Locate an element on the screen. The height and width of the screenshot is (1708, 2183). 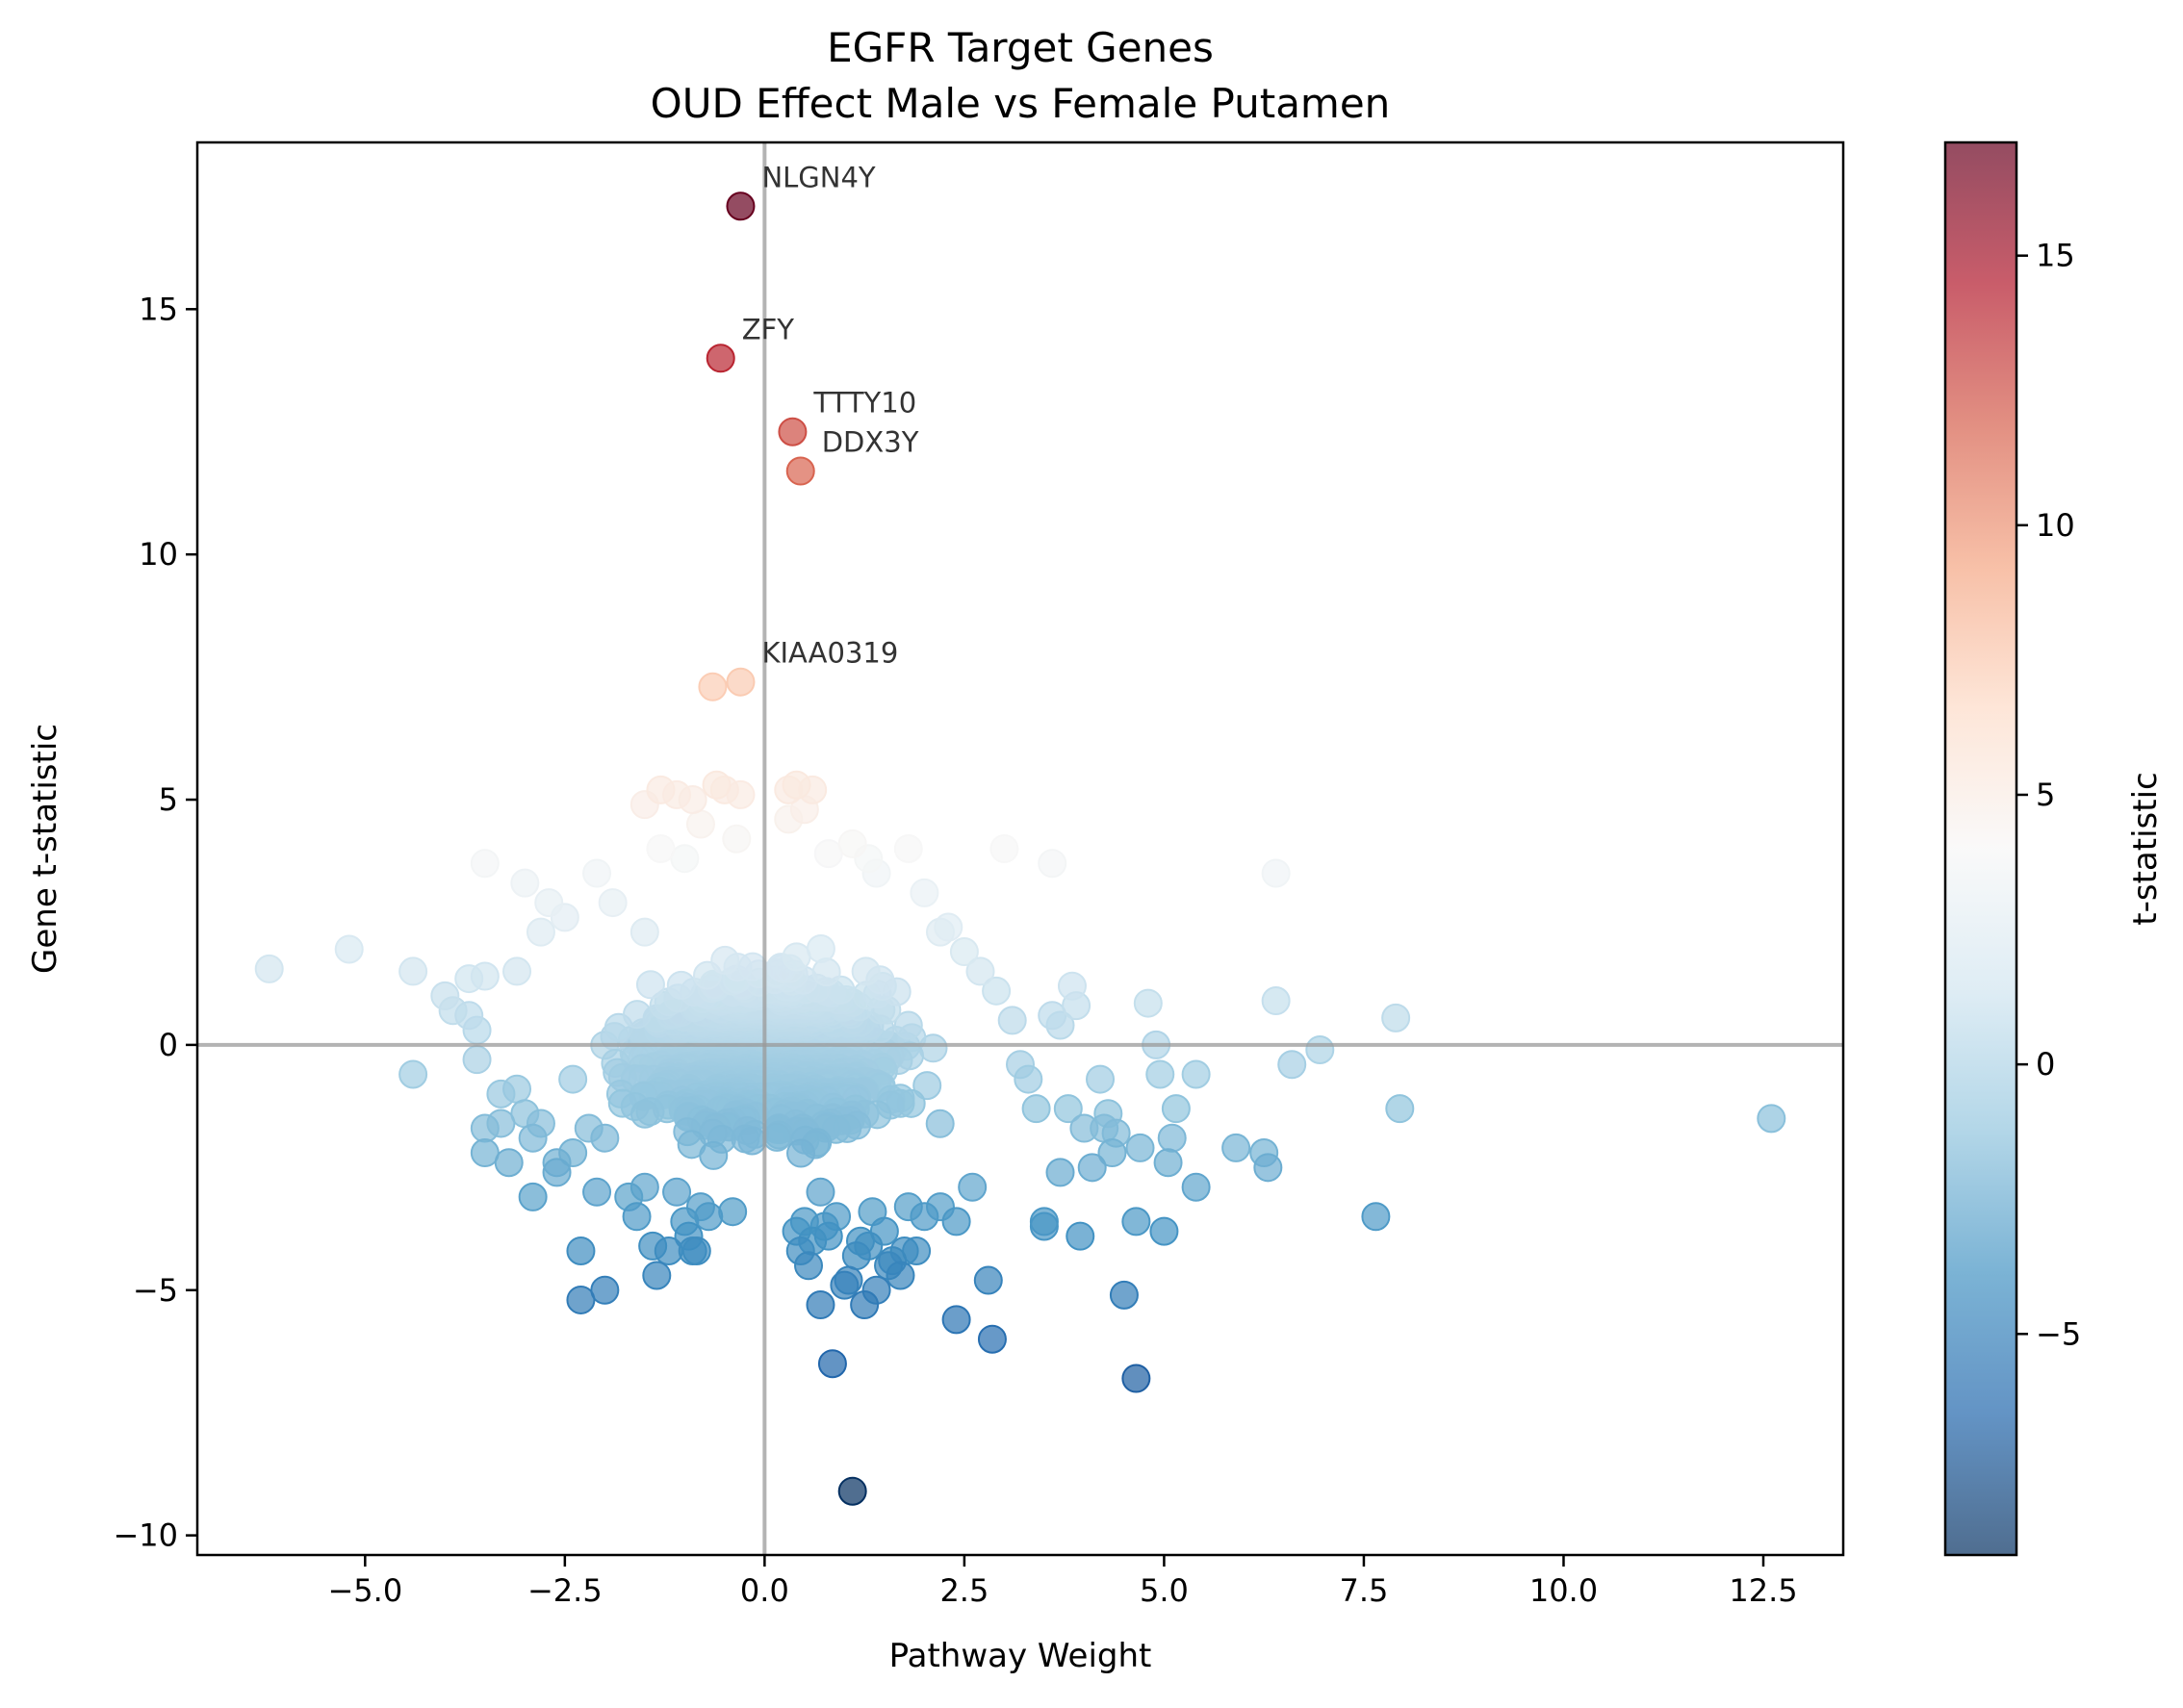
colorbar-label: t-statistic is located at coordinates (2145, 848).